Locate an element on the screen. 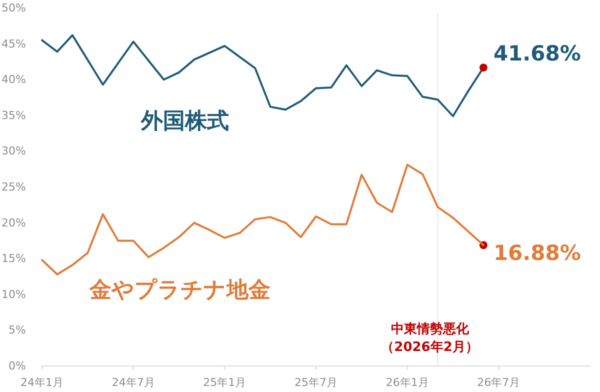 Image resolution: width=600 pixels, height=392 pixels. x-tick-label: 26年1月 is located at coordinates (407, 382).